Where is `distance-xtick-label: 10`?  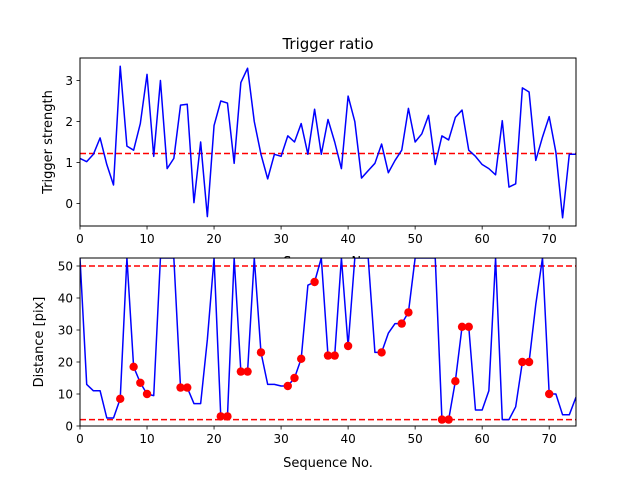
distance-xtick-label: 10 is located at coordinates (146, 439).